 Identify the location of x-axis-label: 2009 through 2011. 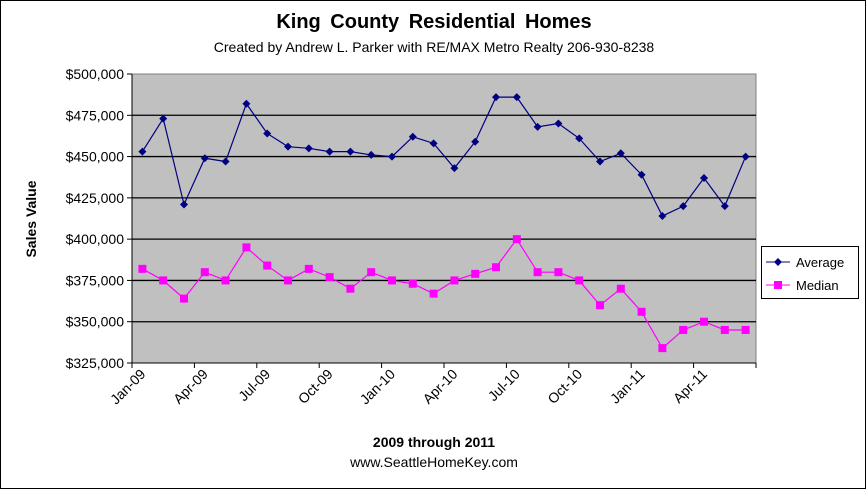
(434, 442).